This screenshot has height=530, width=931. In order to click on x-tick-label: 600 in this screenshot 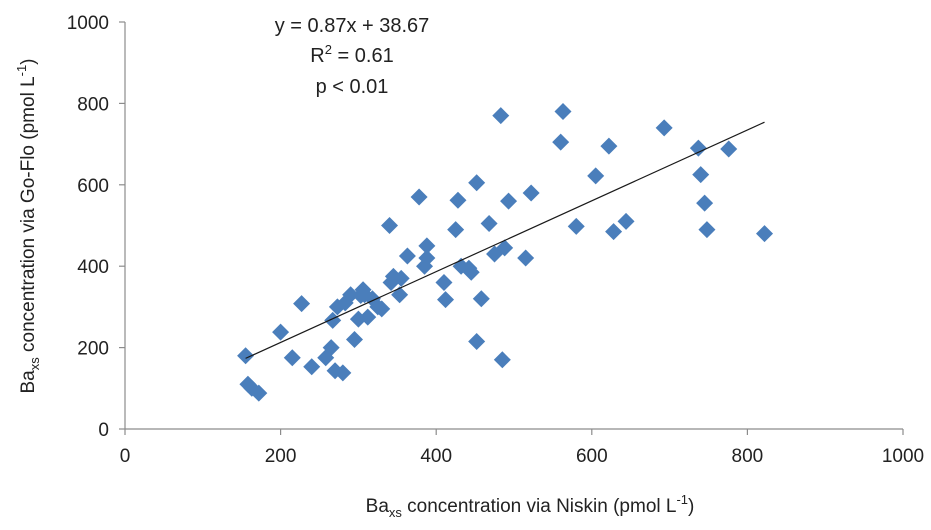, I will do `click(592, 456)`.